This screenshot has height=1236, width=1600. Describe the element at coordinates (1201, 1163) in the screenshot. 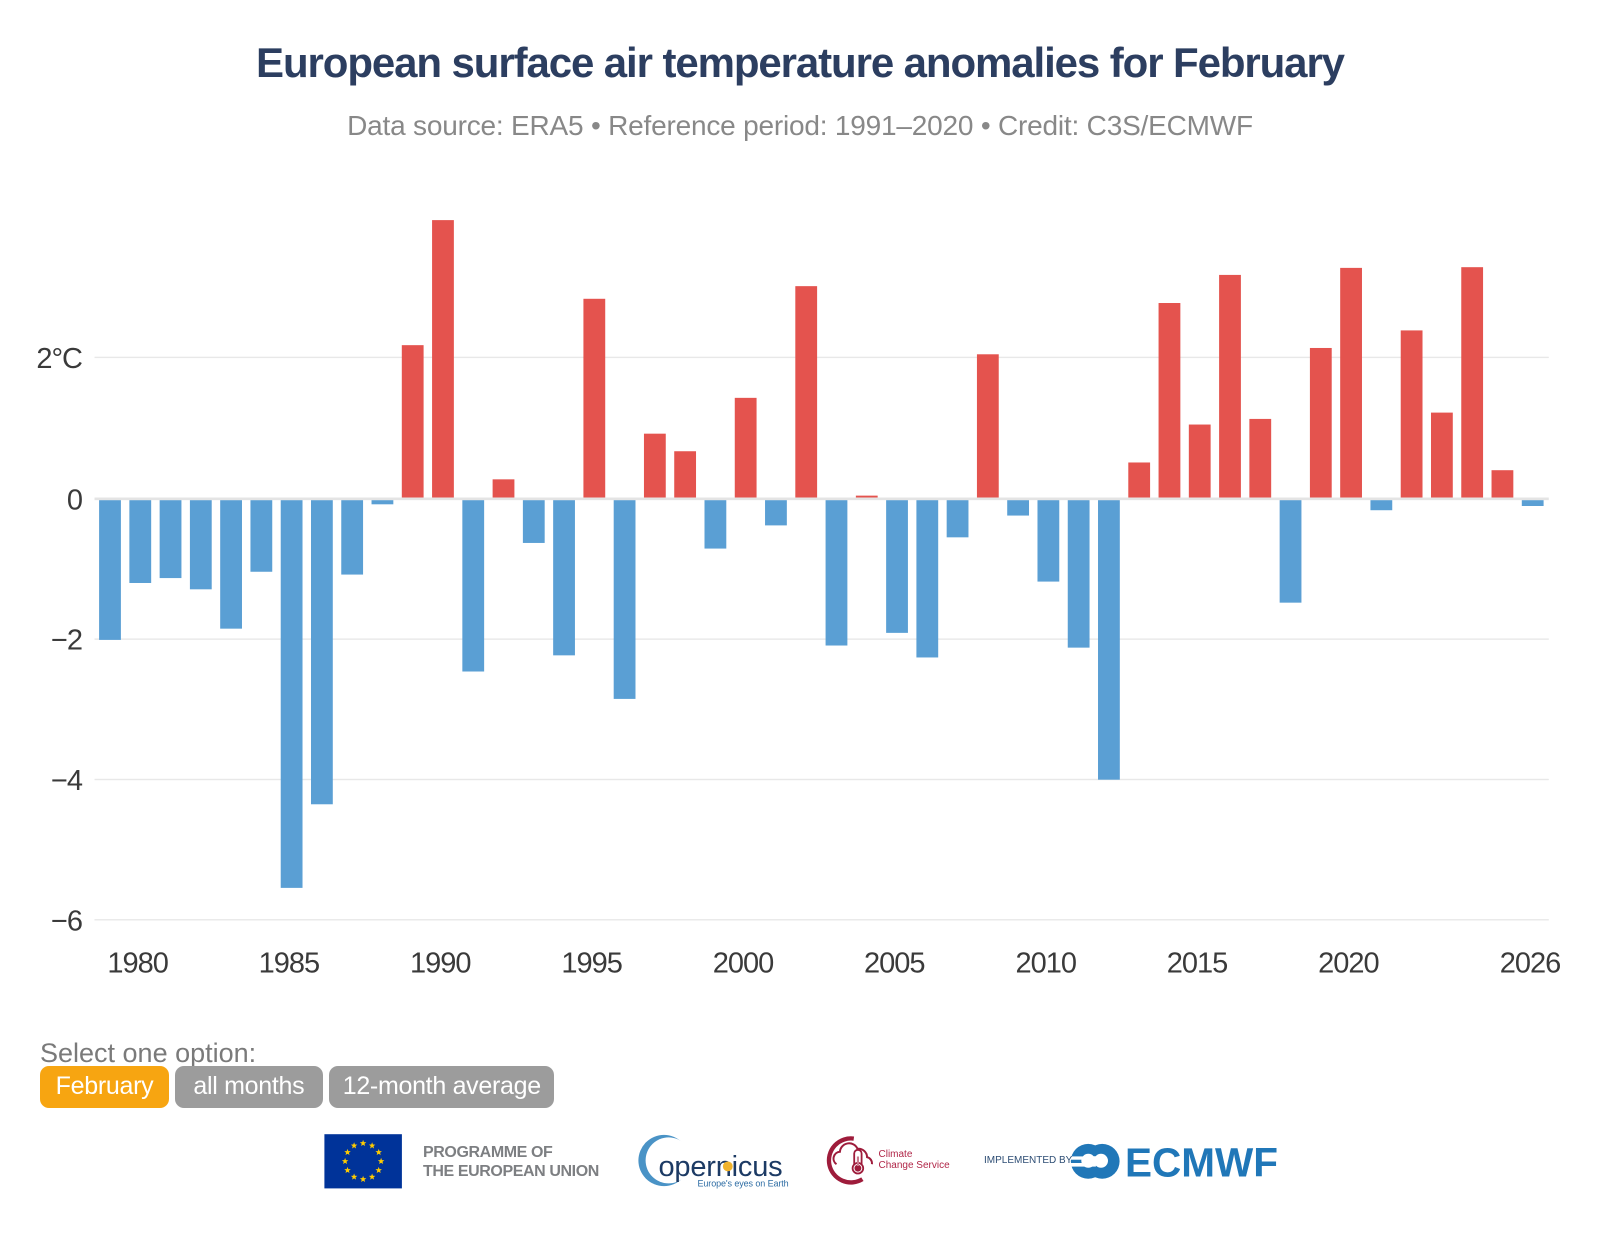

I see `svg-text: ECMWF` at that location.